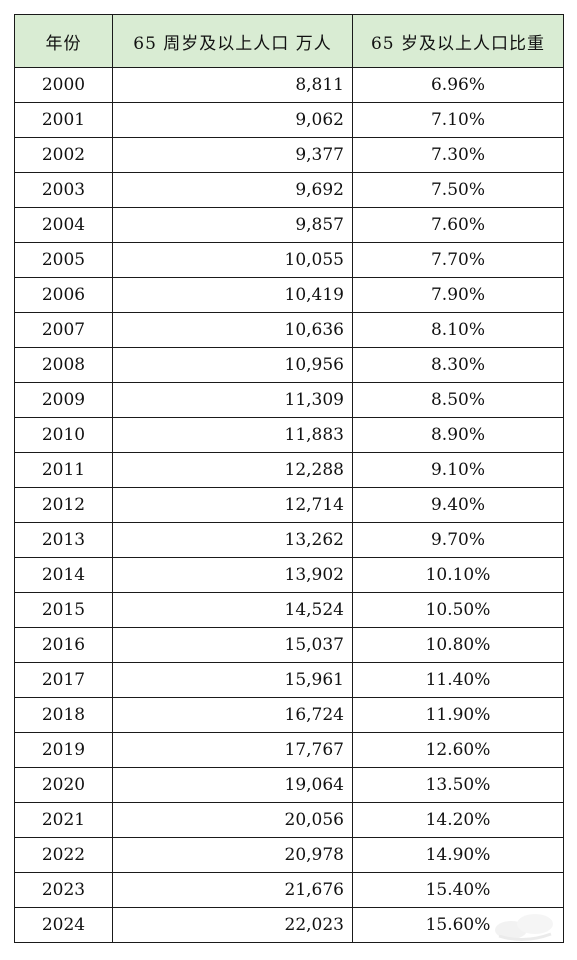 The height and width of the screenshot is (960, 577). Describe the element at coordinates (458, 820) in the screenshot. I see `cell-ratio: 14.20%` at that location.